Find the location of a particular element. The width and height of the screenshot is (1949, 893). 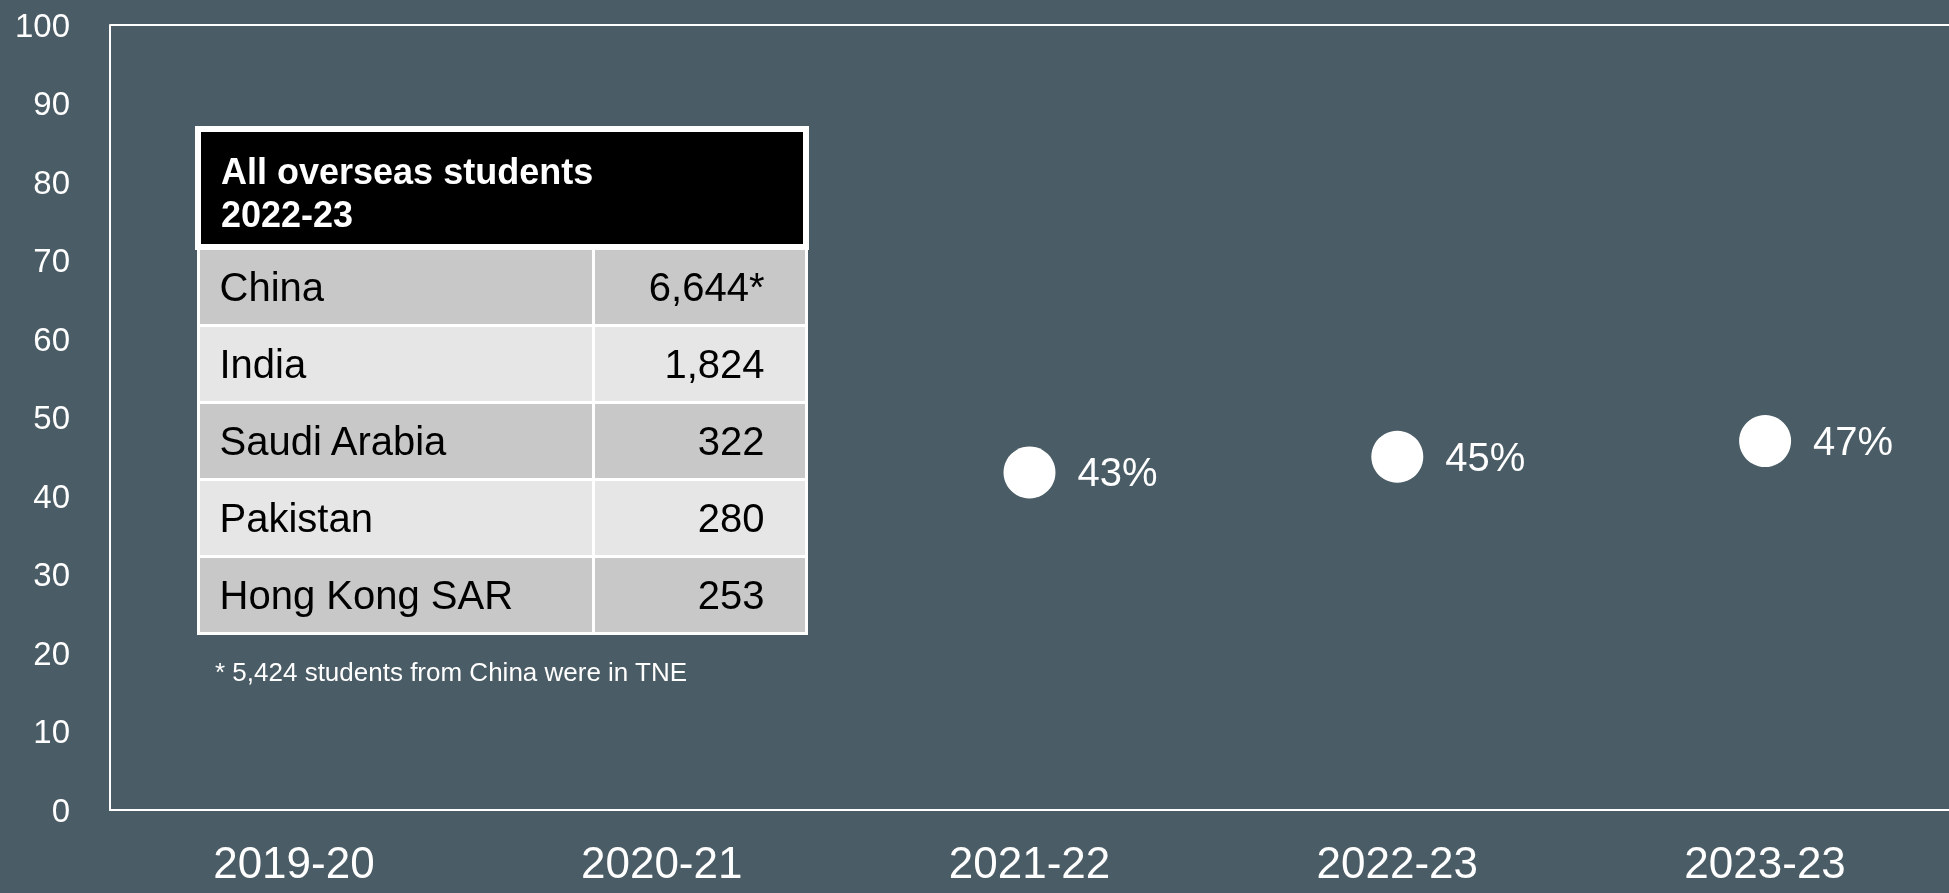

x-tick-label: 2021-22 is located at coordinates (1029, 862).